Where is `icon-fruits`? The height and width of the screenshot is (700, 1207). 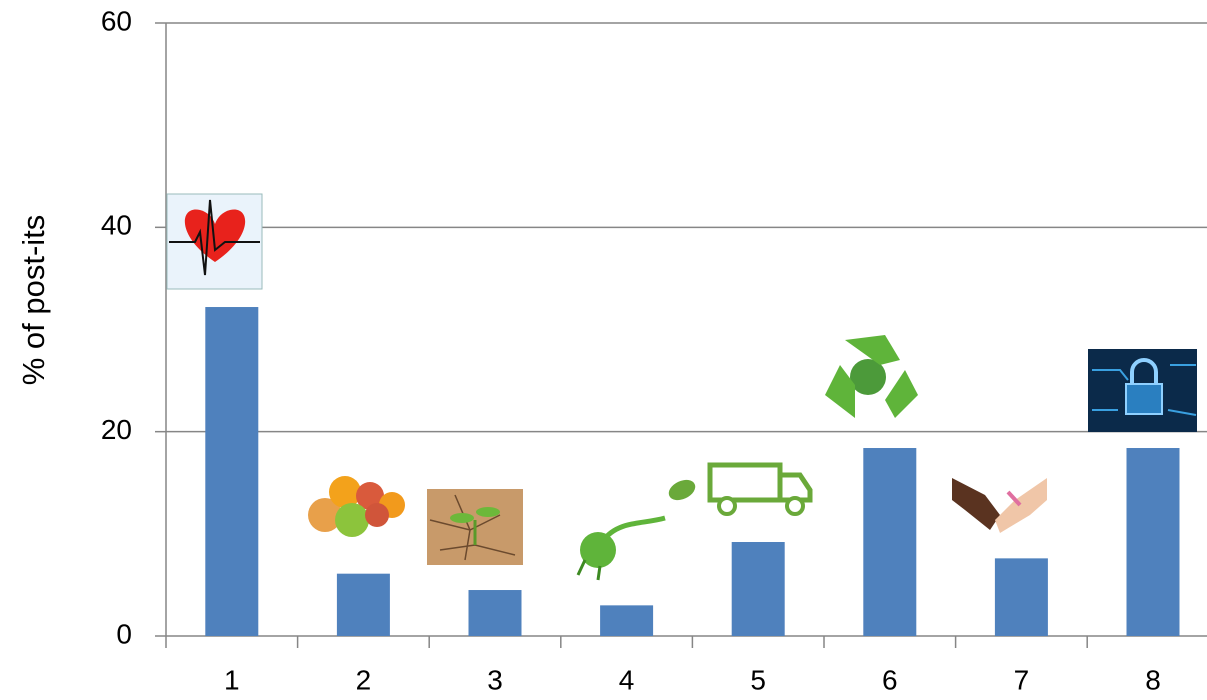
icon-fruits is located at coordinates (356, 506).